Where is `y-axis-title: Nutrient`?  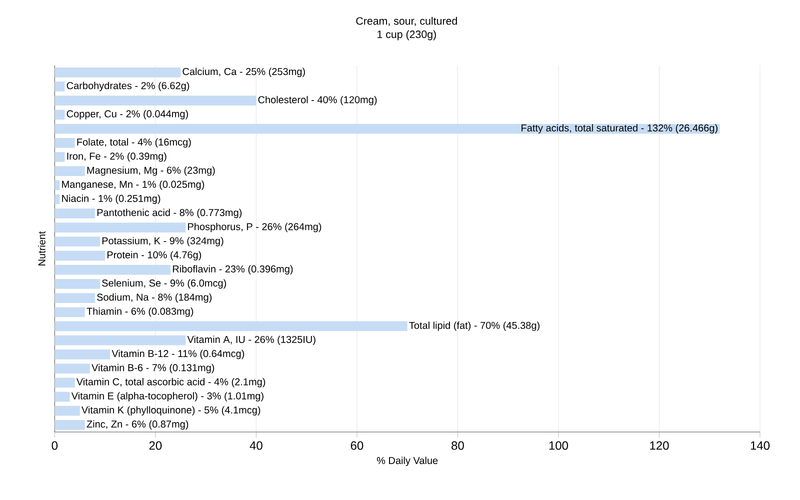
y-axis-title: Nutrient is located at coordinates (42, 248).